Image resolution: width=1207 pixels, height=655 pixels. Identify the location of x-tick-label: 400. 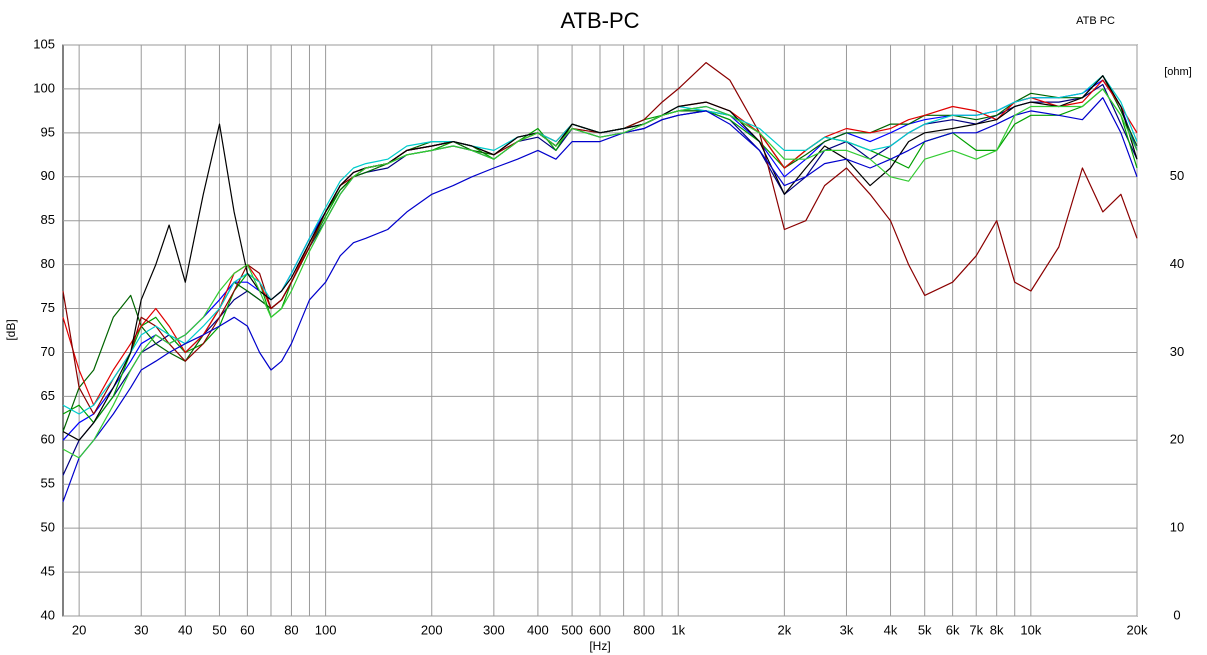
(538, 629).